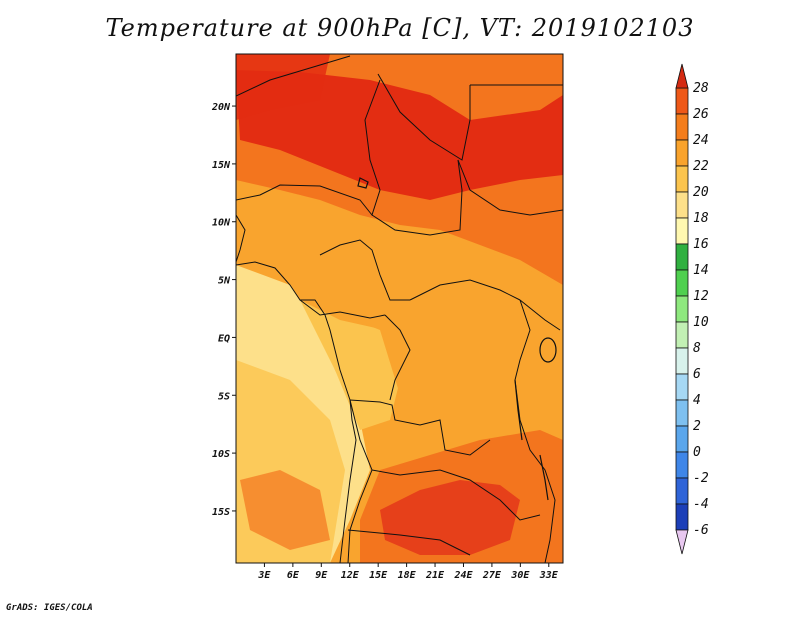 This screenshot has width=800, height=618. I want to click on colorbar-label: 2, so click(697, 426).